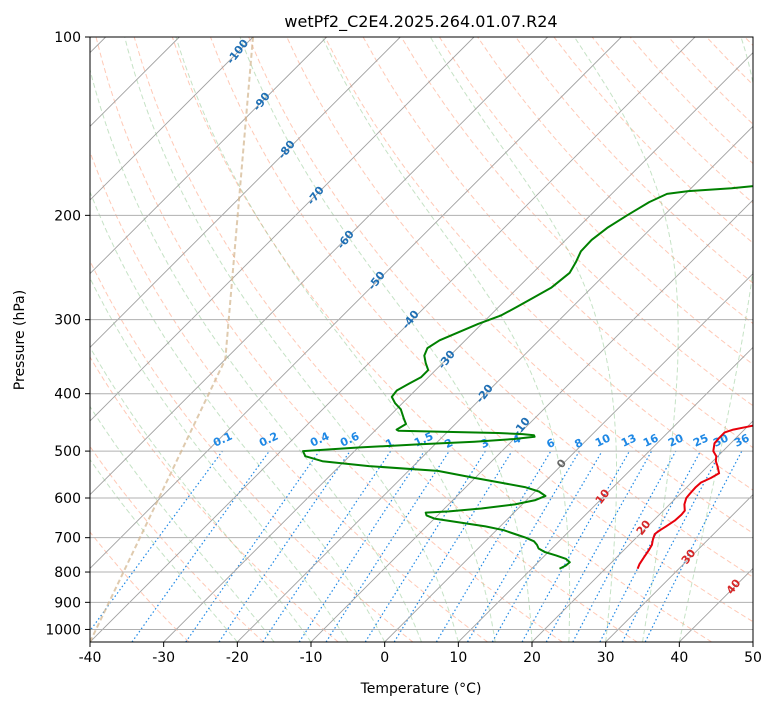  I want to click on x-tick-label: -40, so click(90, 658).